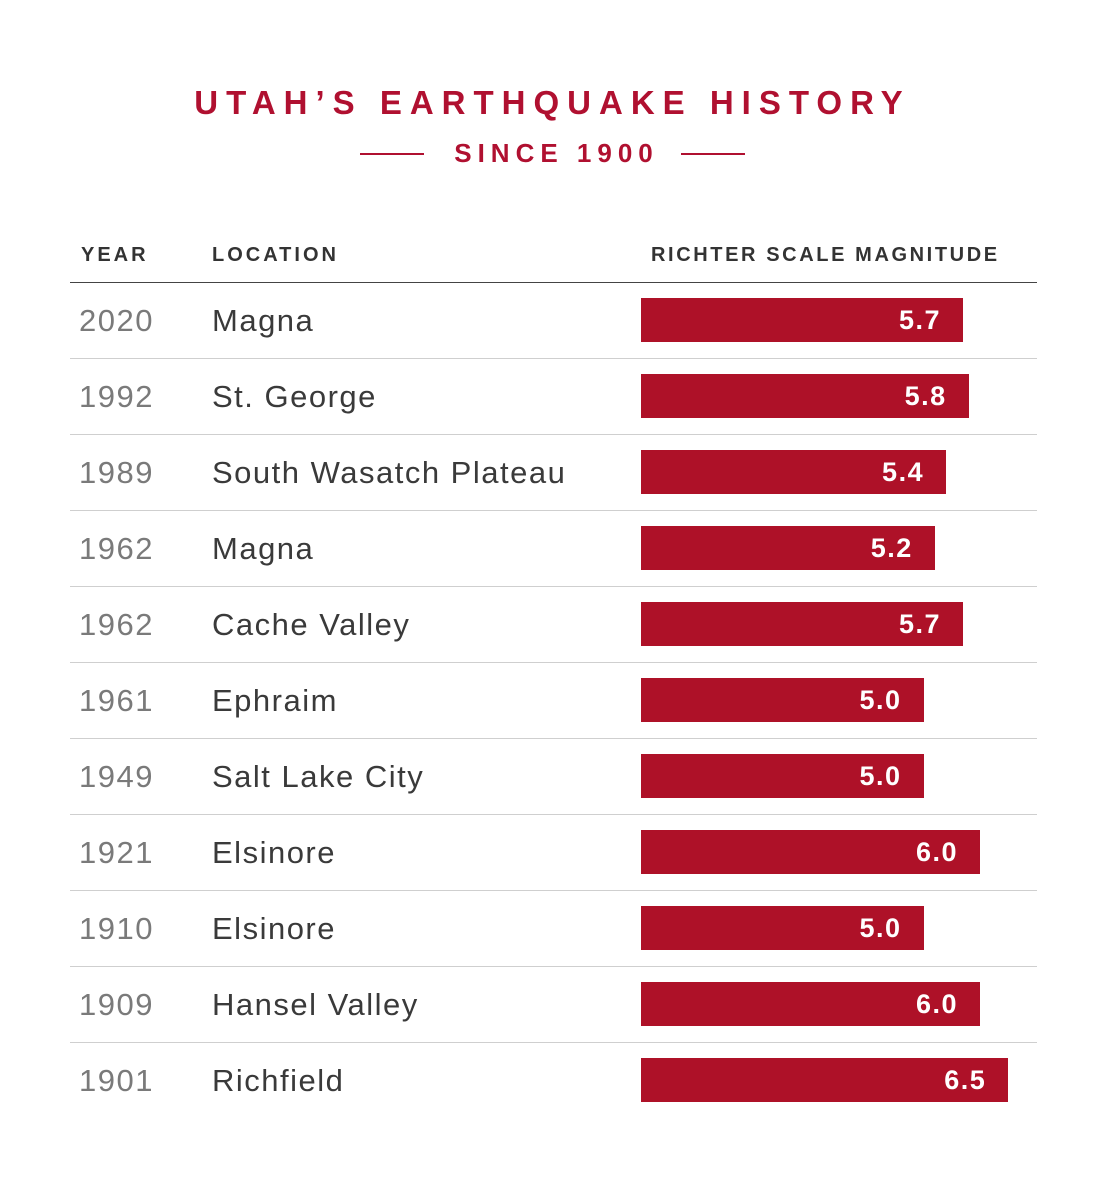  What do you see at coordinates (553, 929) in the screenshot?
I see `table-row: 1910 Elsinore 5.0` at bounding box center [553, 929].